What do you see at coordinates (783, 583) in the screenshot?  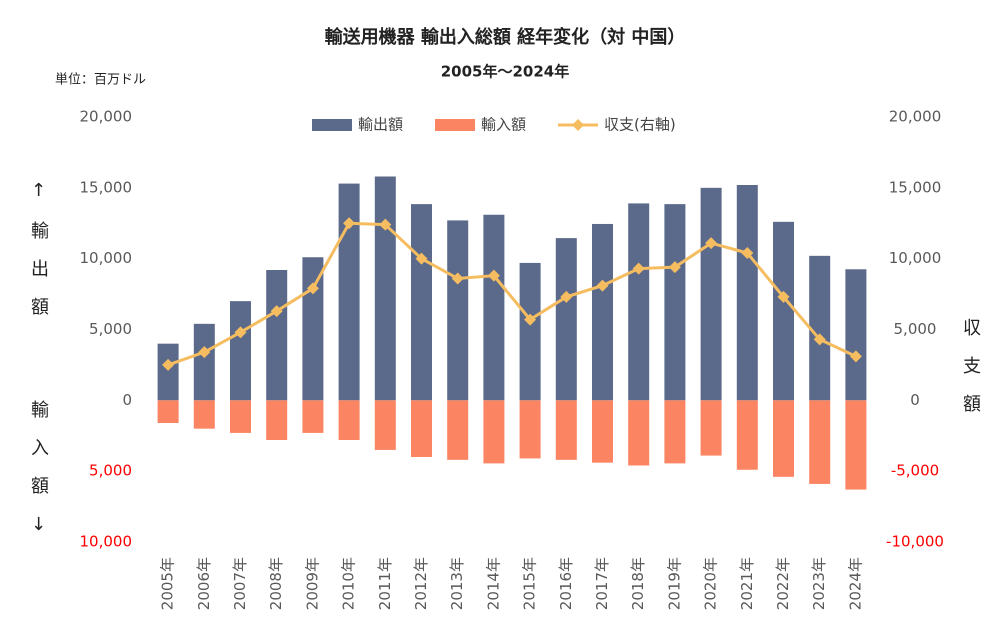 I see `x-tick-label: 2022年` at bounding box center [783, 583].